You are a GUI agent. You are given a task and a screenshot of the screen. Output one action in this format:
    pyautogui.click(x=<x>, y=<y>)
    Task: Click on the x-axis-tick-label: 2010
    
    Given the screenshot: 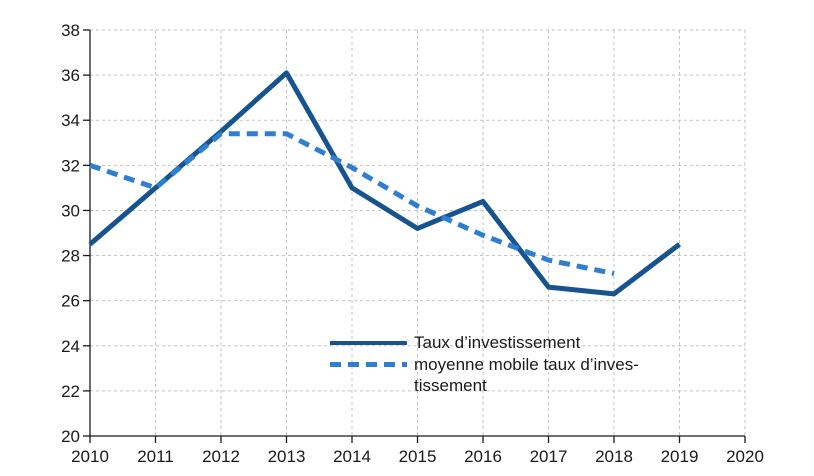 What is the action you would take?
    pyautogui.click(x=90, y=456)
    